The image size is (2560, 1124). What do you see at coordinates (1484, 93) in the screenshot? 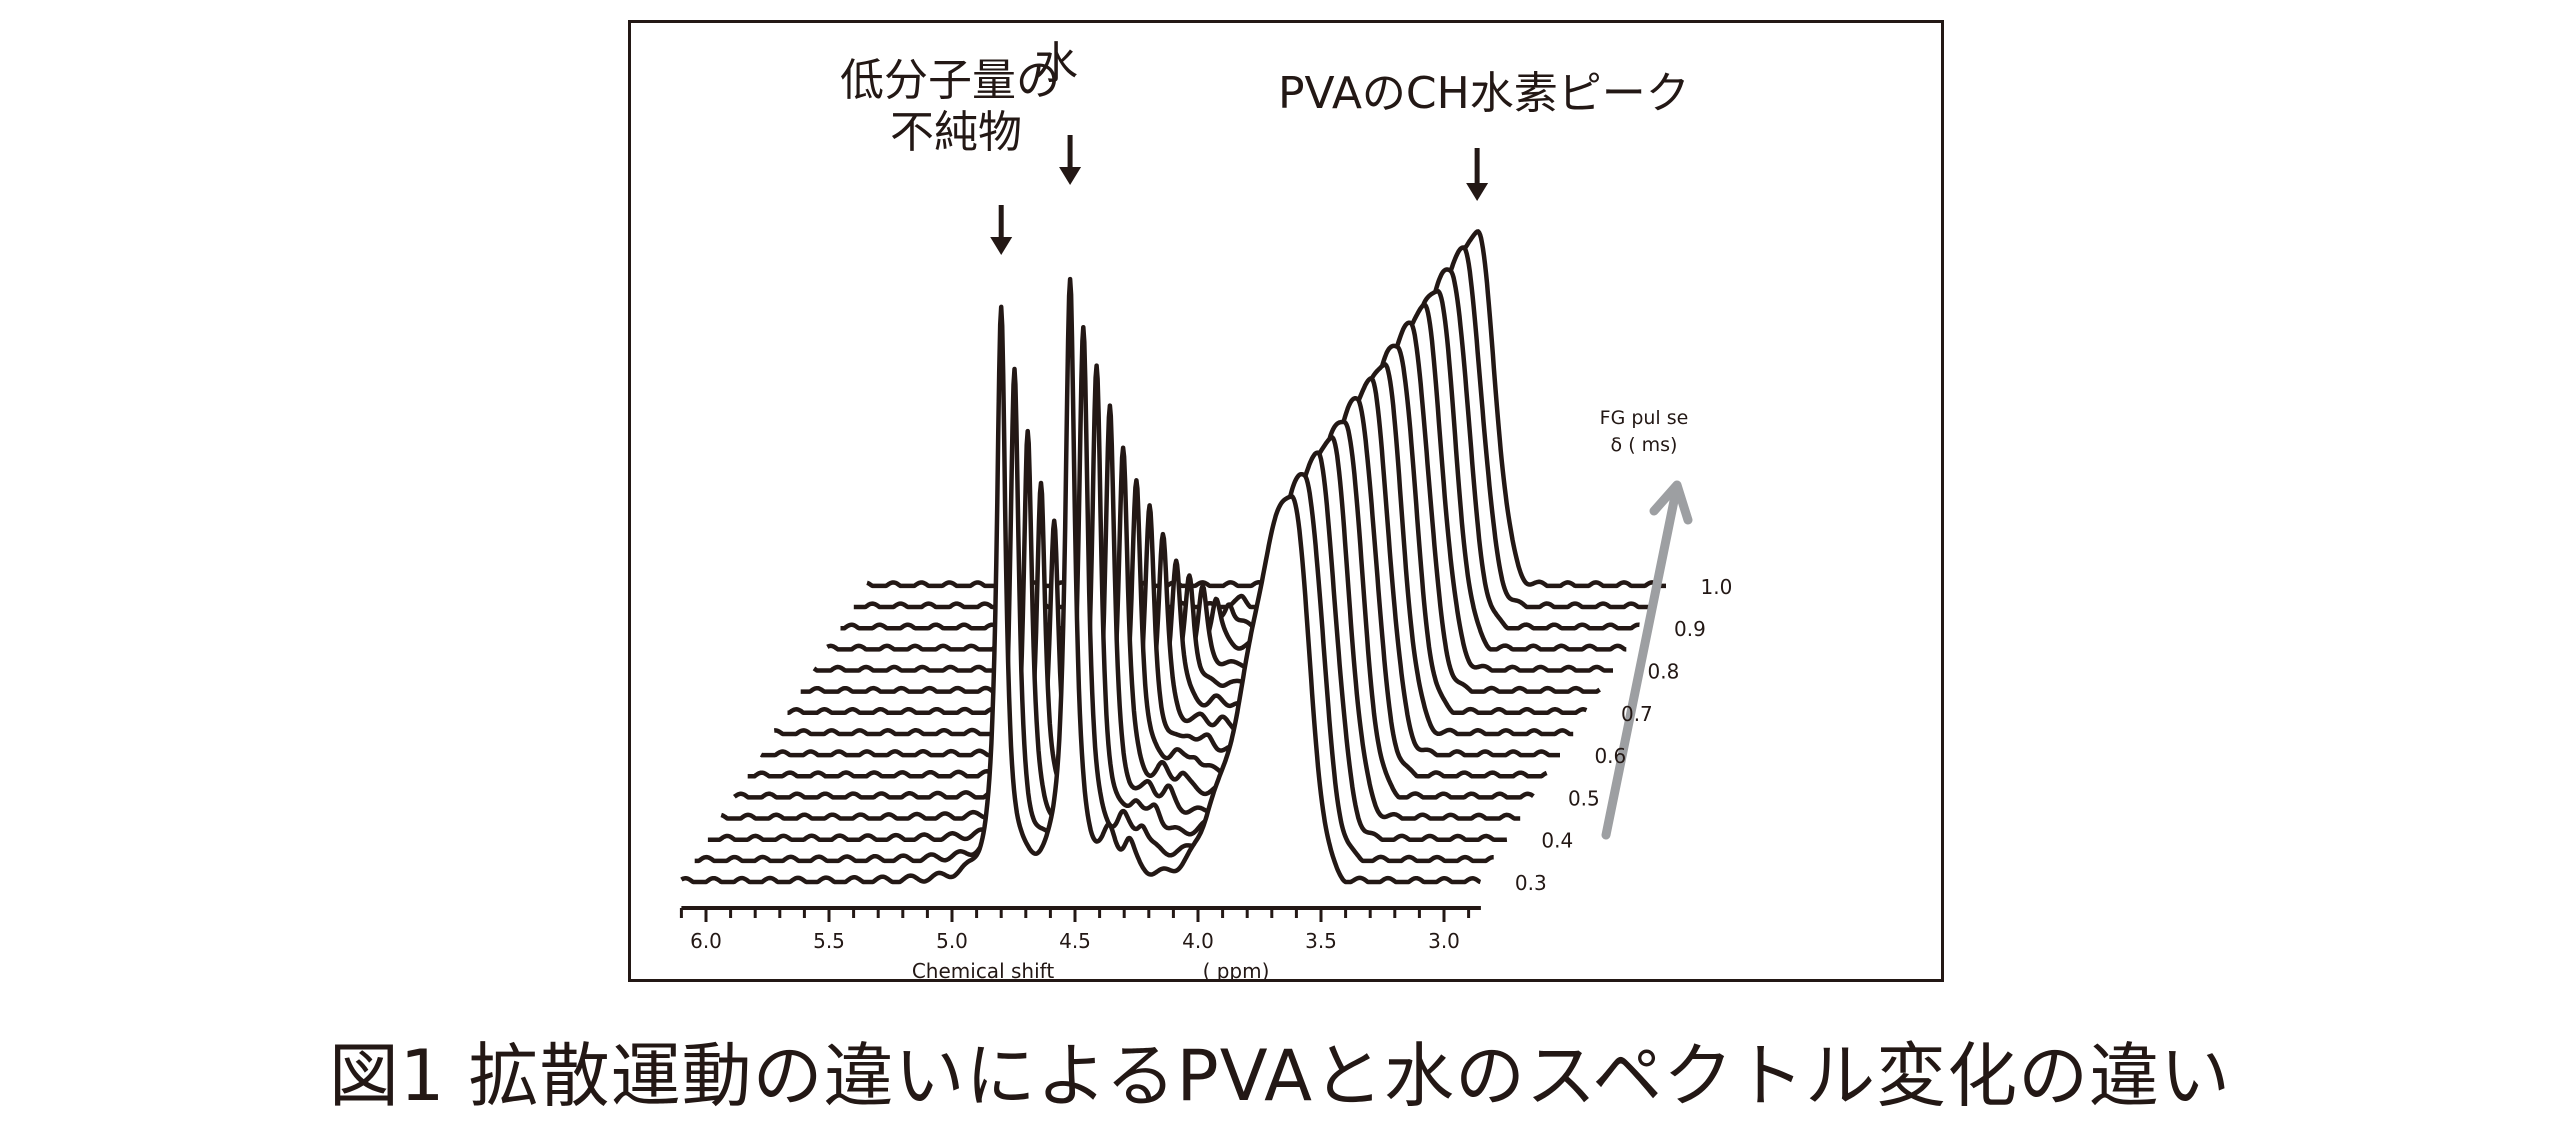
I see `pva-label: PVAのCH水素ピーク` at bounding box center [1484, 93].